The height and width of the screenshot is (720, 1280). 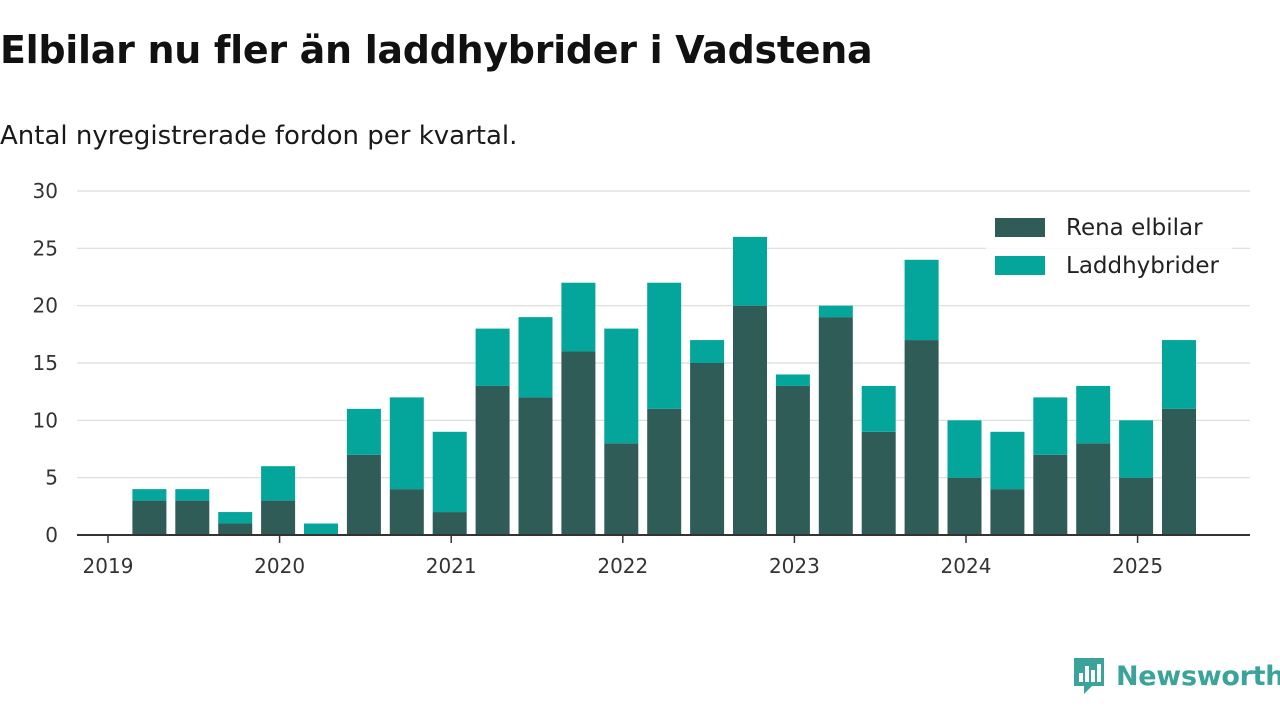 I want to click on y-tick-label: 25, so click(x=45, y=248).